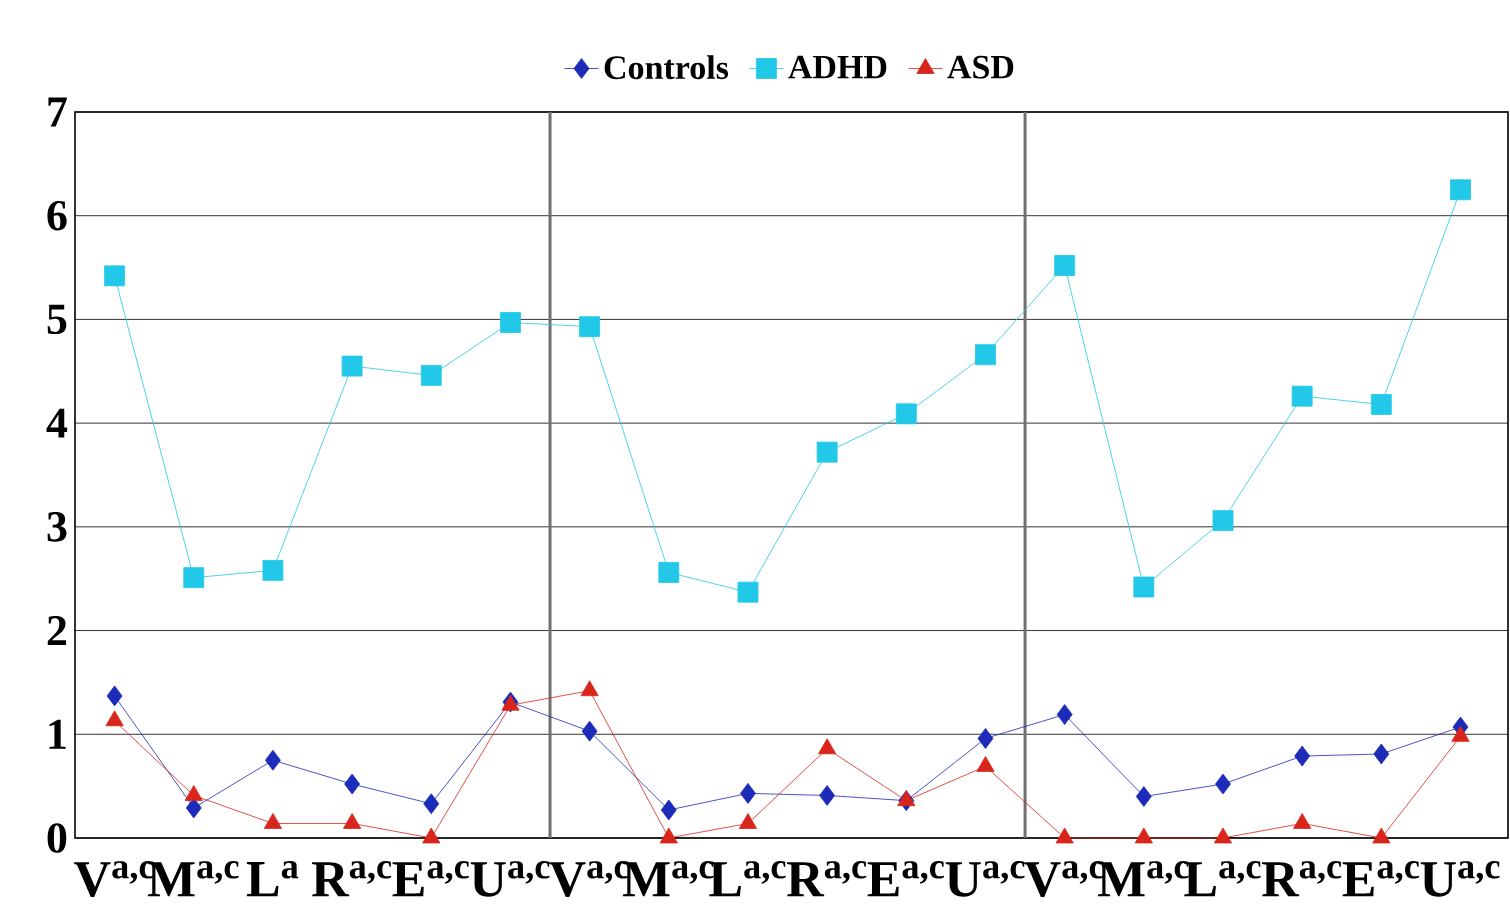  I want to click on y-tick-label: 7, so click(57, 112).